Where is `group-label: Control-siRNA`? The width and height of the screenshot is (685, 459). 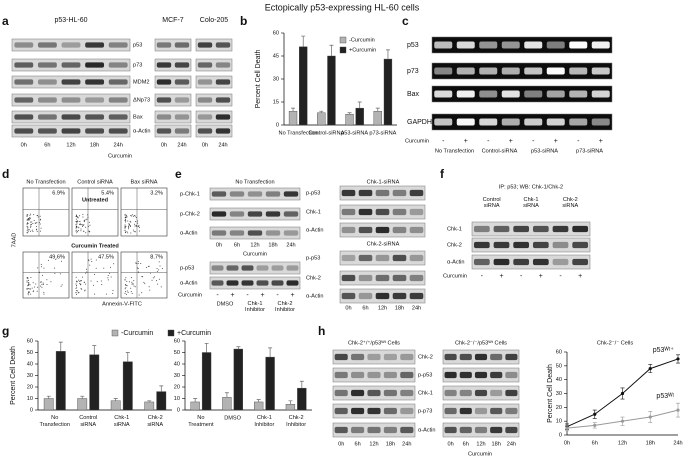 group-label: Control-siRNA is located at coordinates (500, 151).